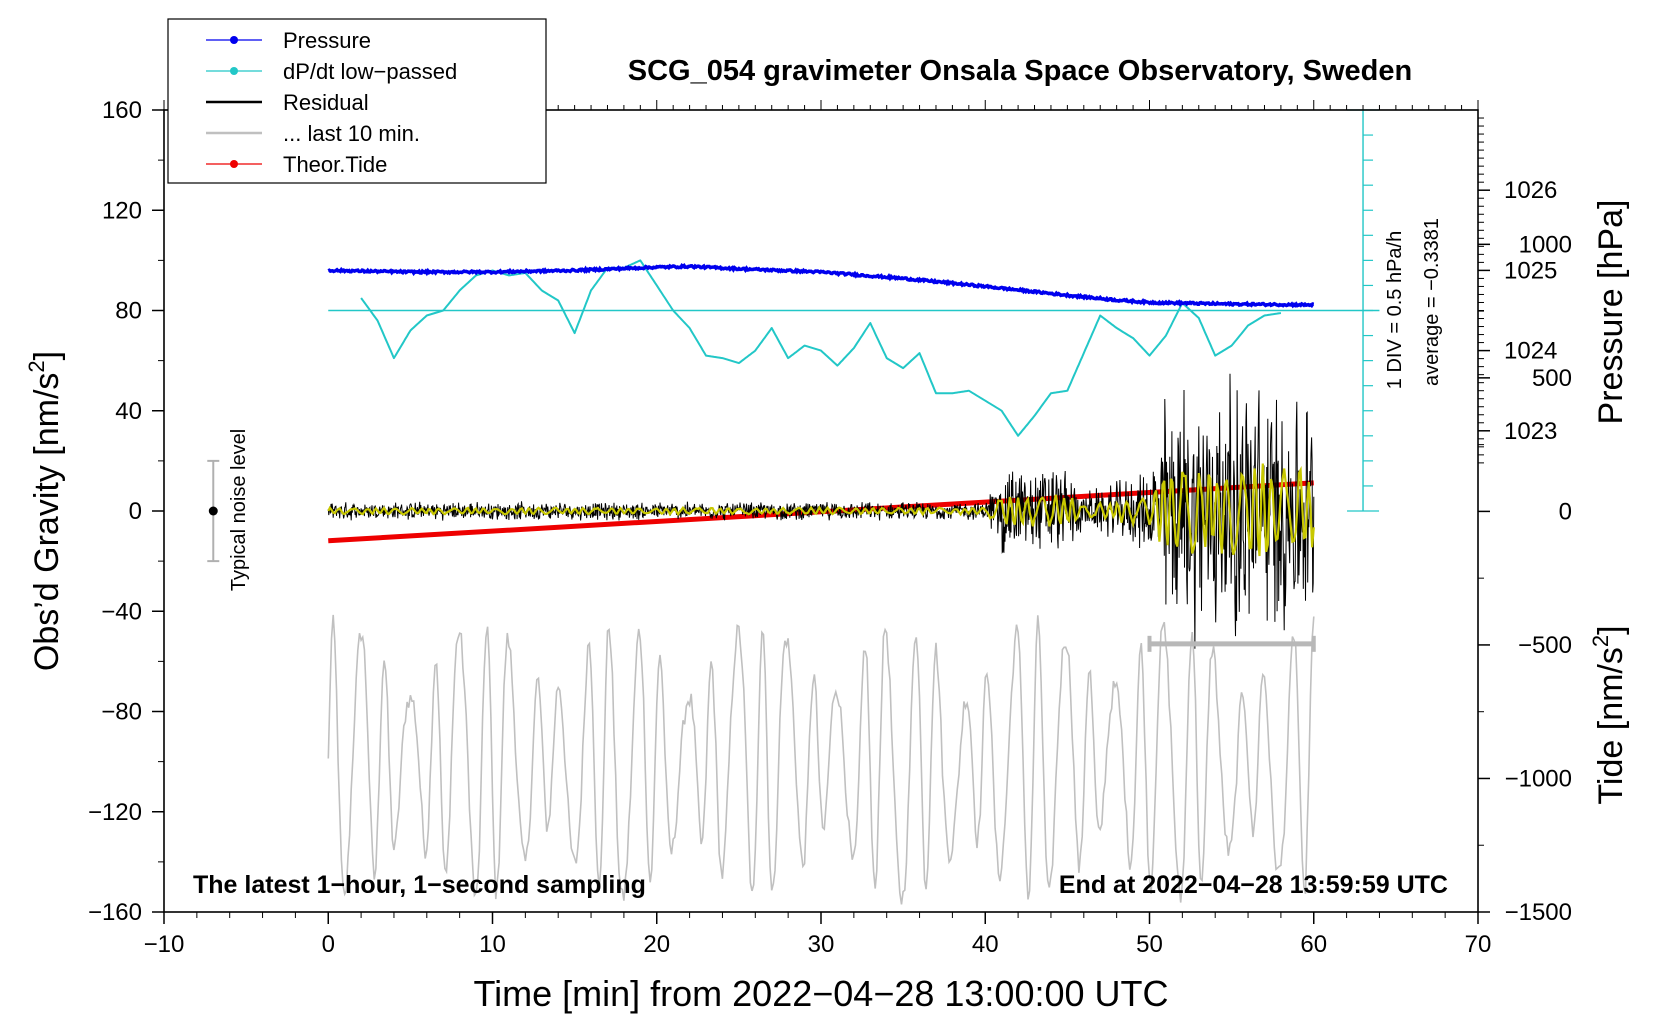 The height and width of the screenshot is (1020, 1660). What do you see at coordinates (45, 511) in the screenshot?
I see `y-axis-label-left: Obs’d Gravity [nm/s2]` at bounding box center [45, 511].